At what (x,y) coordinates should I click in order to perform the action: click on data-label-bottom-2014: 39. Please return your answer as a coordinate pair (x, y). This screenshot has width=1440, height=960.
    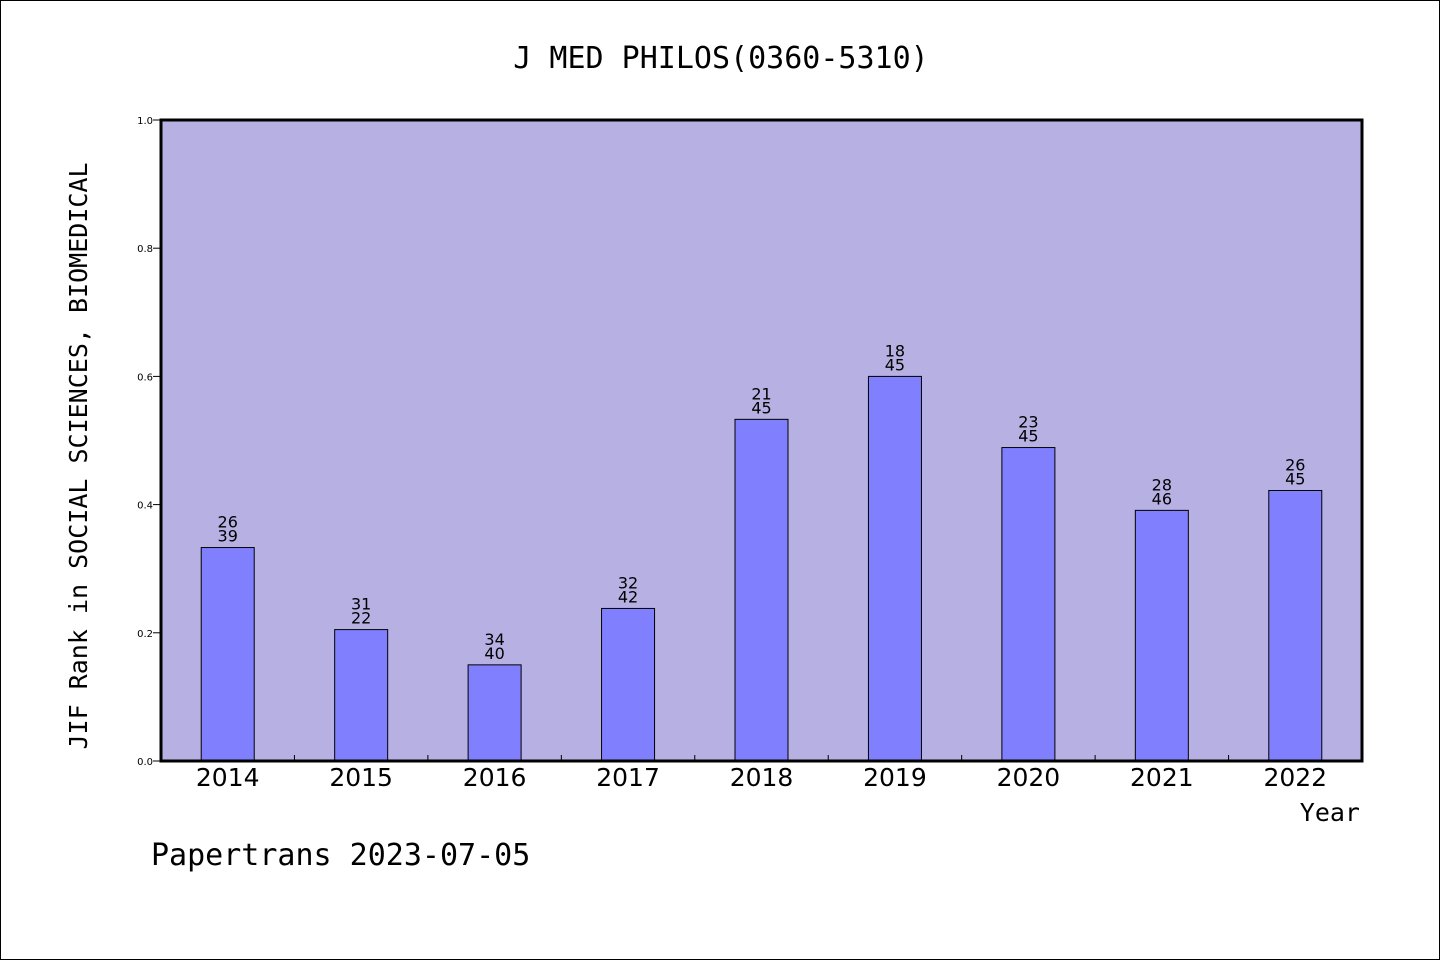
    Looking at the image, I should click on (228, 536).